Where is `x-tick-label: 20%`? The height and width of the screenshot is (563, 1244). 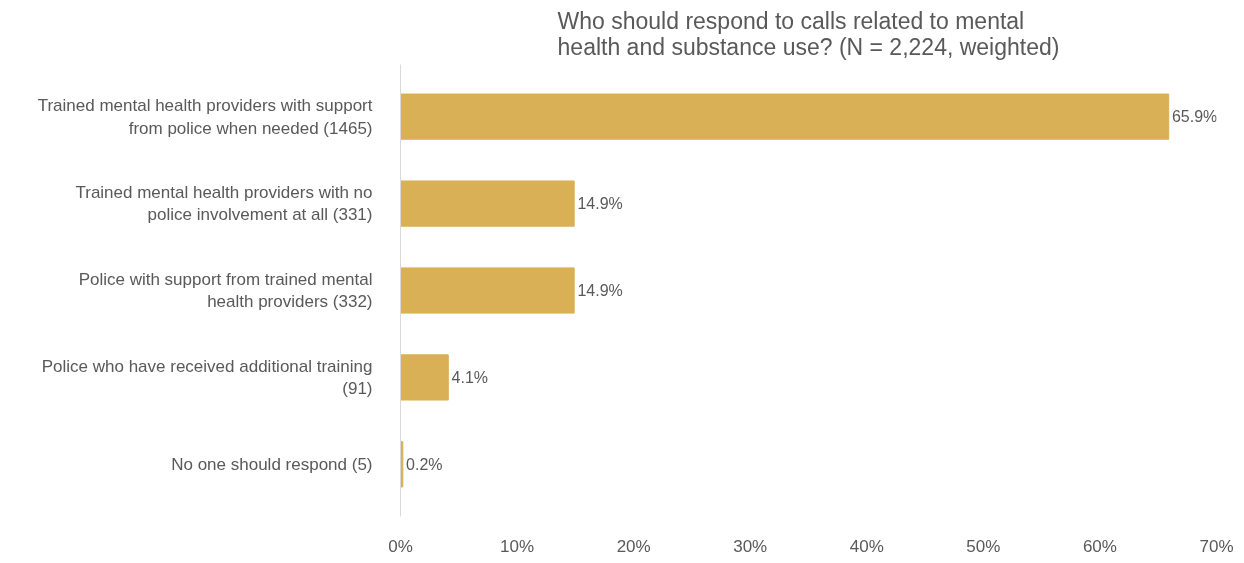 x-tick-label: 20% is located at coordinates (633, 546).